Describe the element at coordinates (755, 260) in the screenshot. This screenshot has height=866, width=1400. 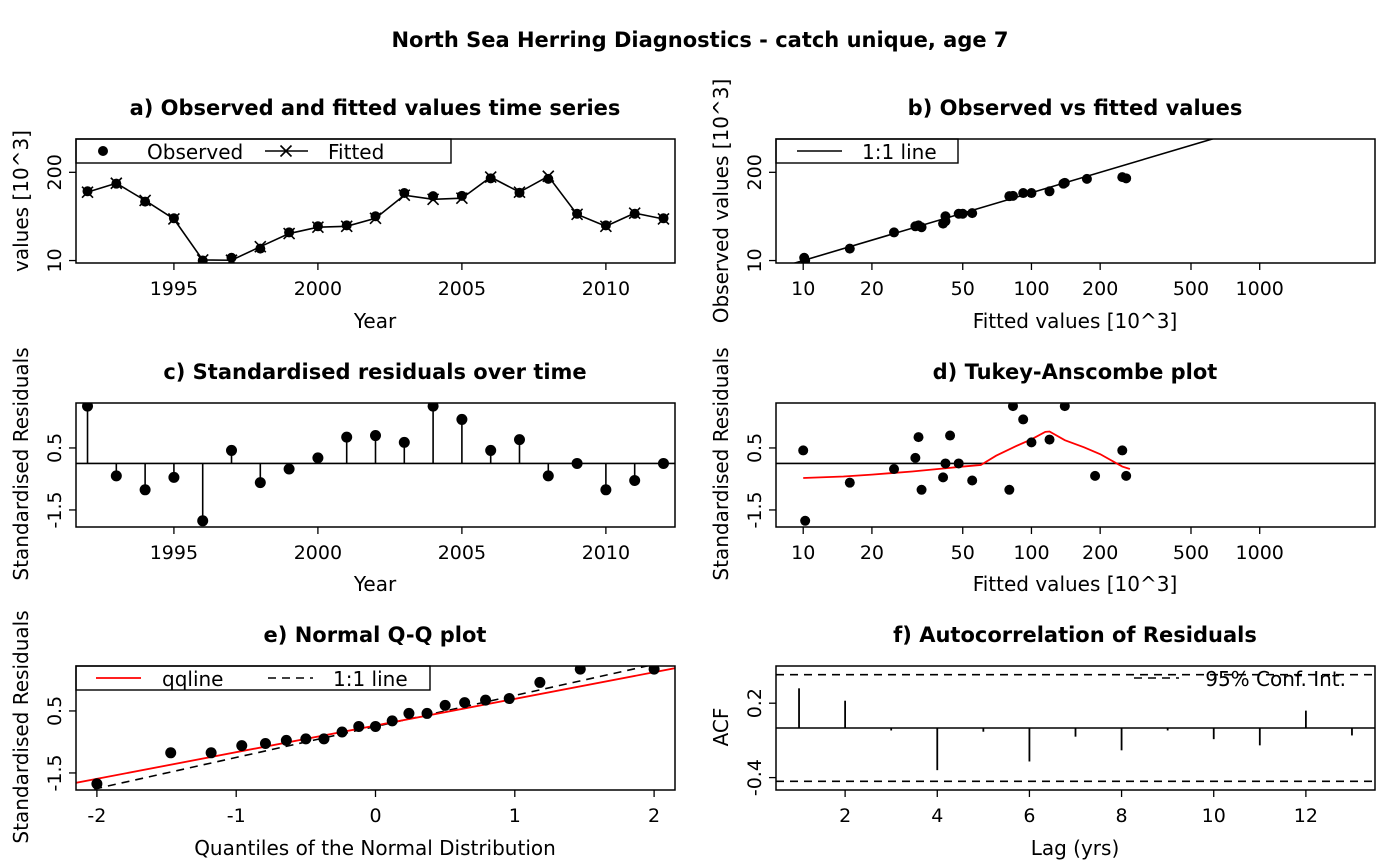
I see `y-tick-label: 10` at that location.